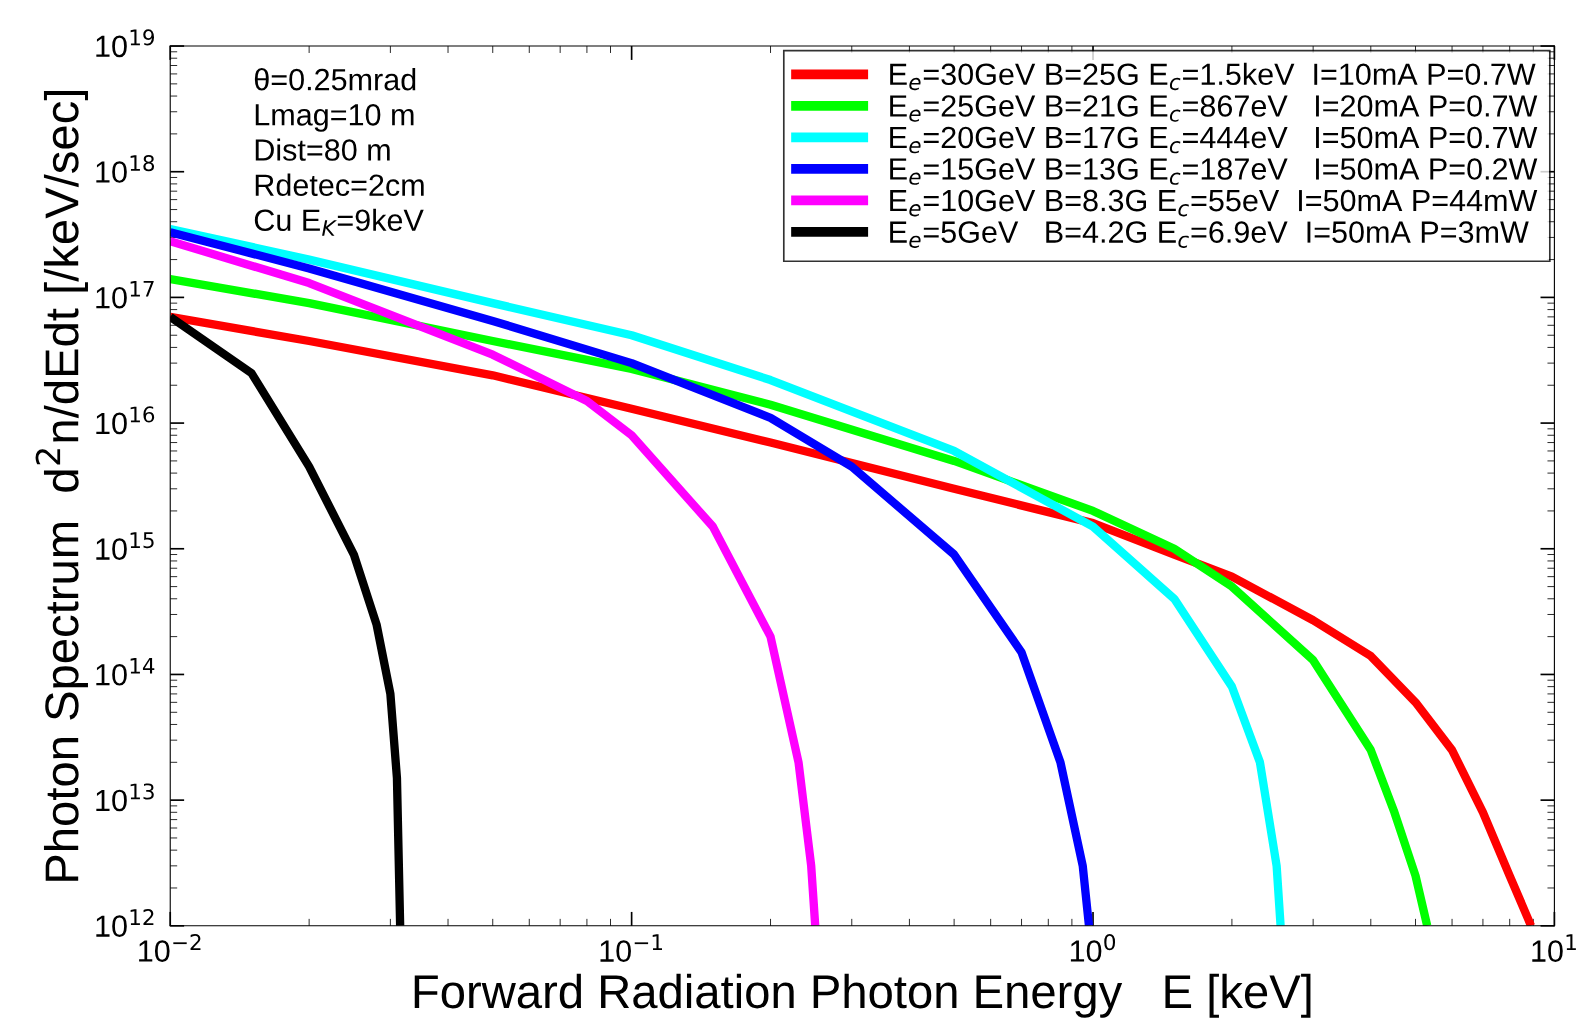 Image resolution: width=1591 pixels, height=1023 pixels. Describe the element at coordinates (1214, 140) in the screenshot. I see `legend-label: E$_{e}$=20GeV B=17G E$_{c}$=444eV I=50mA P=0.7W` at that location.